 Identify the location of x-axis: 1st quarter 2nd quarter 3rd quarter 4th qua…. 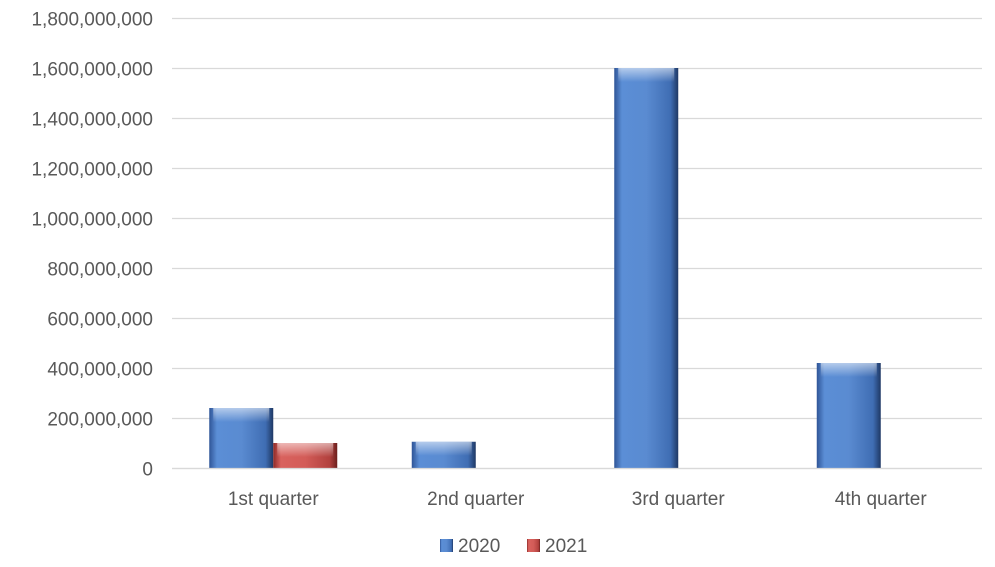
(577, 488).